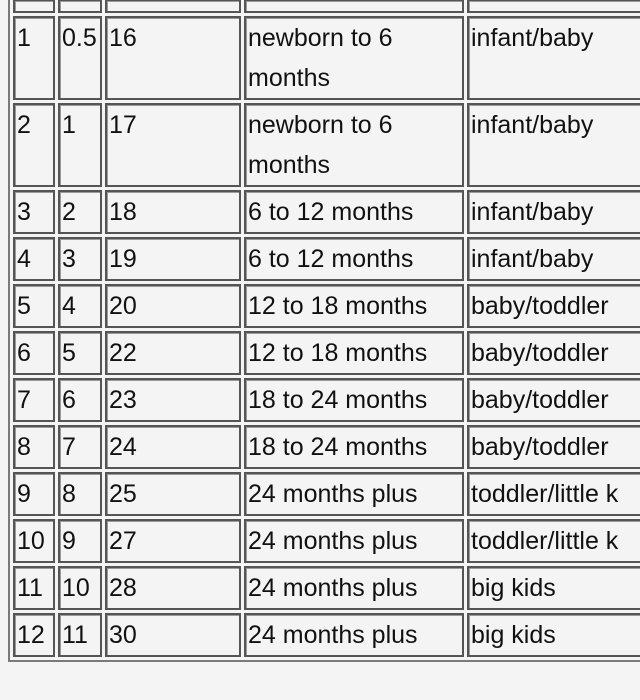 The width and height of the screenshot is (640, 700). I want to click on table-cell-col1: 3, so click(34, 212).